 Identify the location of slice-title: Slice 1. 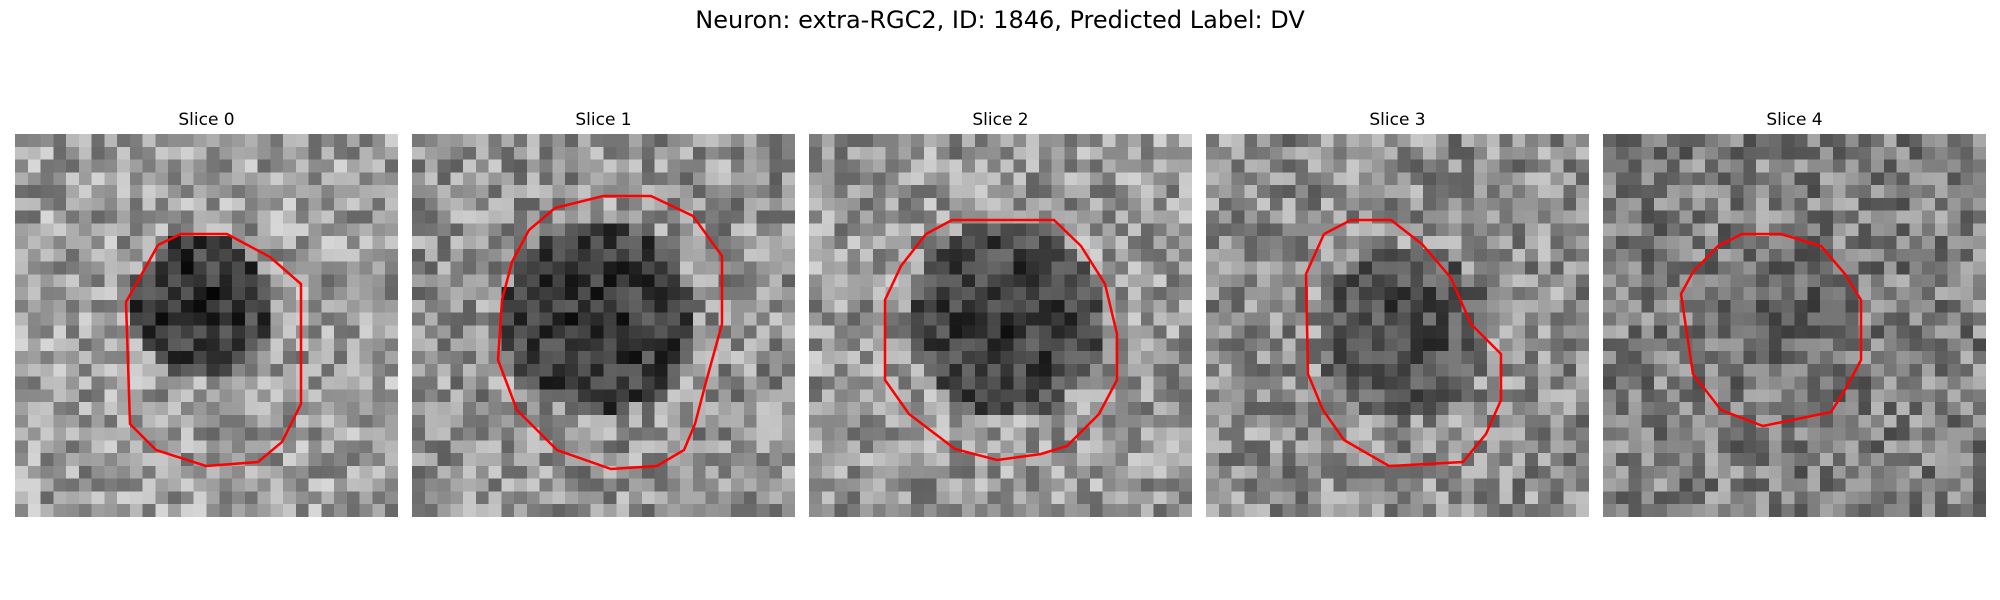
(603, 120).